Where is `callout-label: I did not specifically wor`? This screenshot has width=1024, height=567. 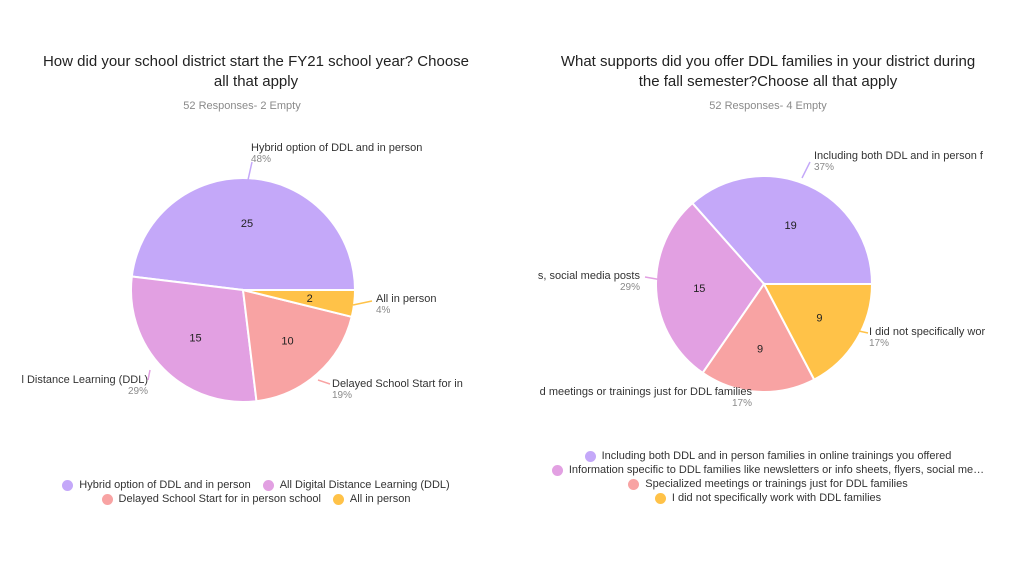 callout-label: I did not specifically wor is located at coordinates (927, 332).